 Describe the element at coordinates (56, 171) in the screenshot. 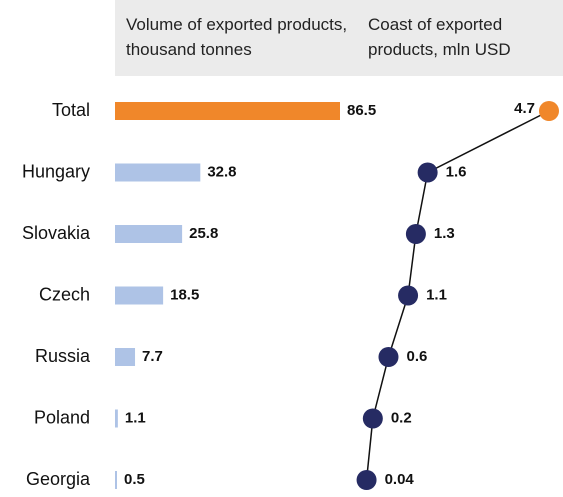

I see `category-label: Hungary` at that location.